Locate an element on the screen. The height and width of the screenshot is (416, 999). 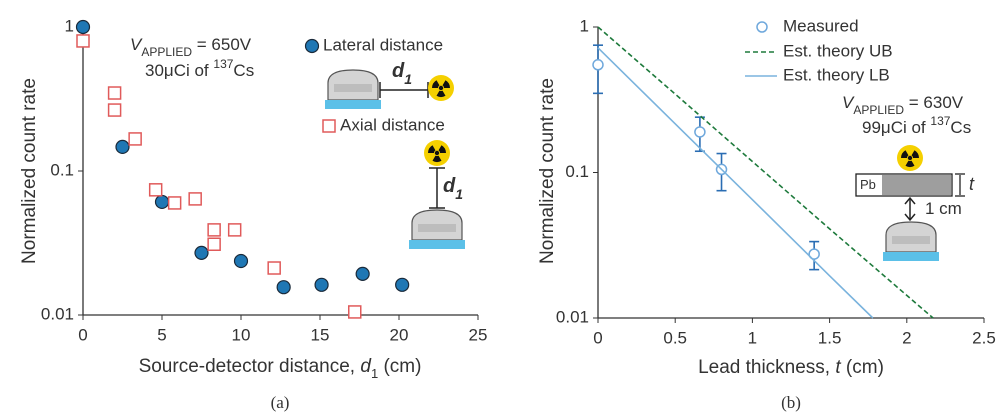
legend-label: Est. theory LB is located at coordinates (836, 74).